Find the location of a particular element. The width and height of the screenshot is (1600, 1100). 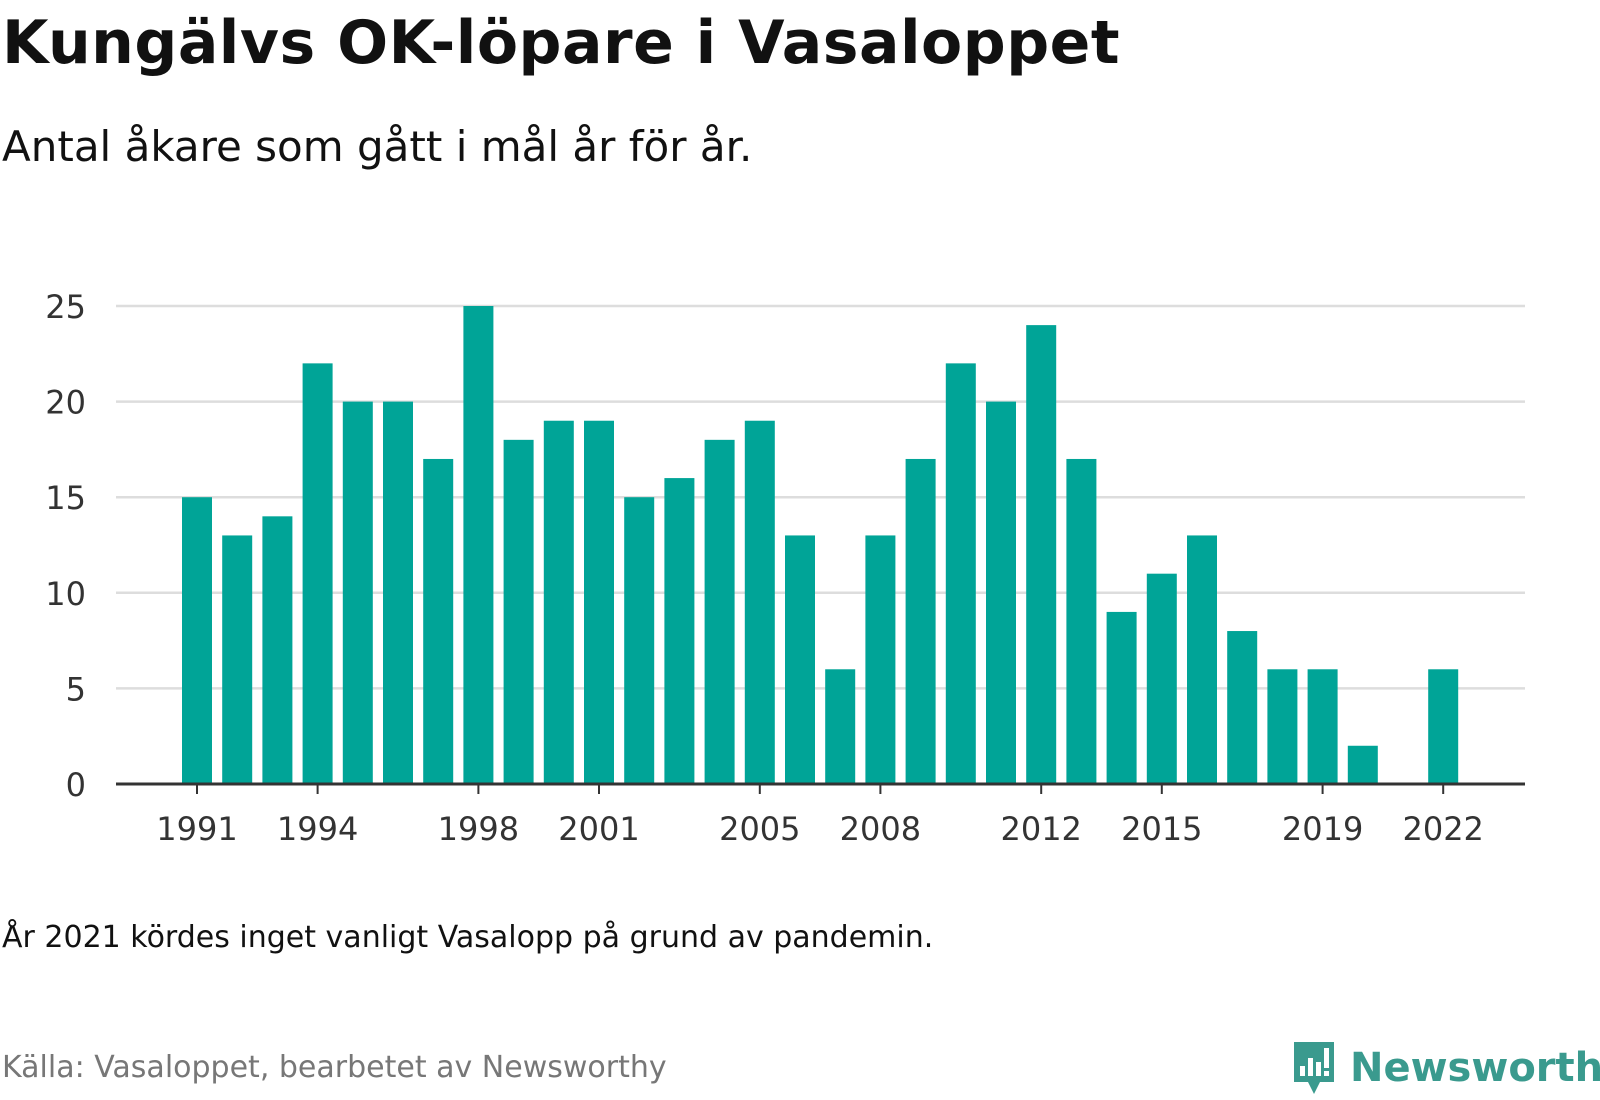

bar-2013 is located at coordinates (1081, 621).